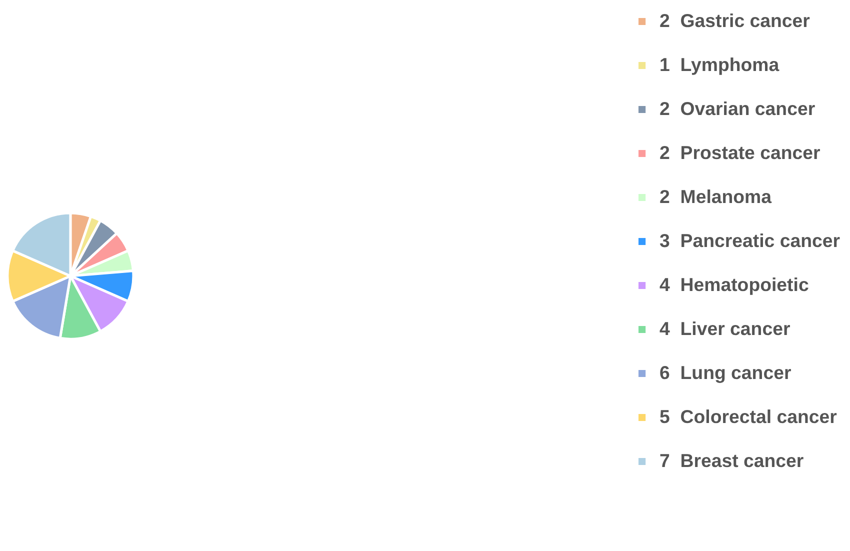 The image size is (850, 551). What do you see at coordinates (726, 373) in the screenshot?
I see `legend-label: 6 Lung cancer` at bounding box center [726, 373].